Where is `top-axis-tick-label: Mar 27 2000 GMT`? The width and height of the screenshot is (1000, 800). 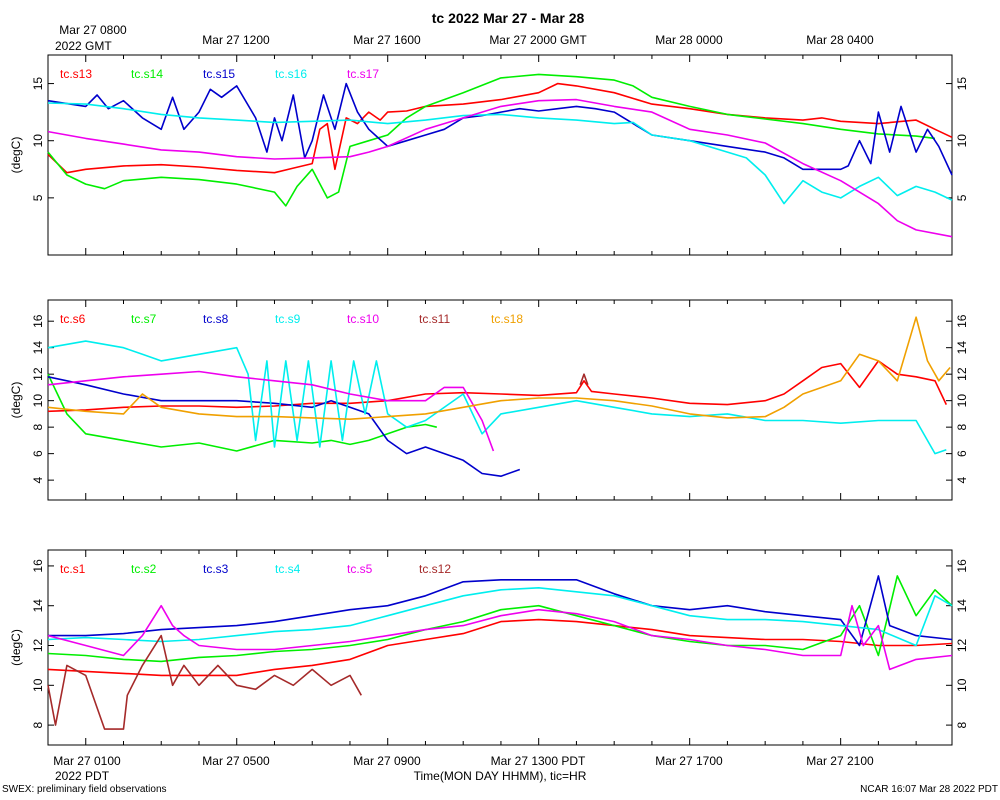
top-axis-tick-label: Mar 27 2000 GMT is located at coordinates (538, 40).